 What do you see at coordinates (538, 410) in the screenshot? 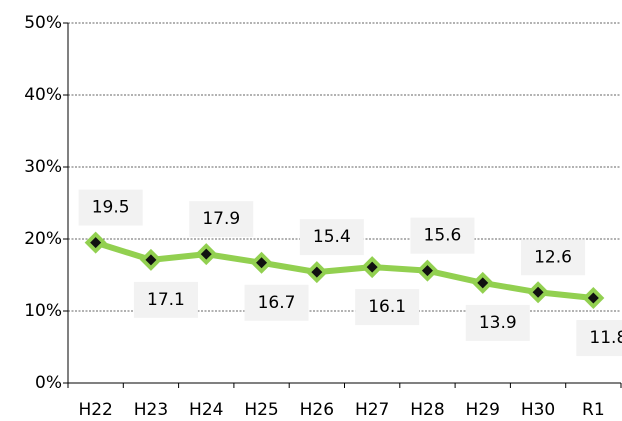
I see `x-tick-label: H30` at bounding box center [538, 410].